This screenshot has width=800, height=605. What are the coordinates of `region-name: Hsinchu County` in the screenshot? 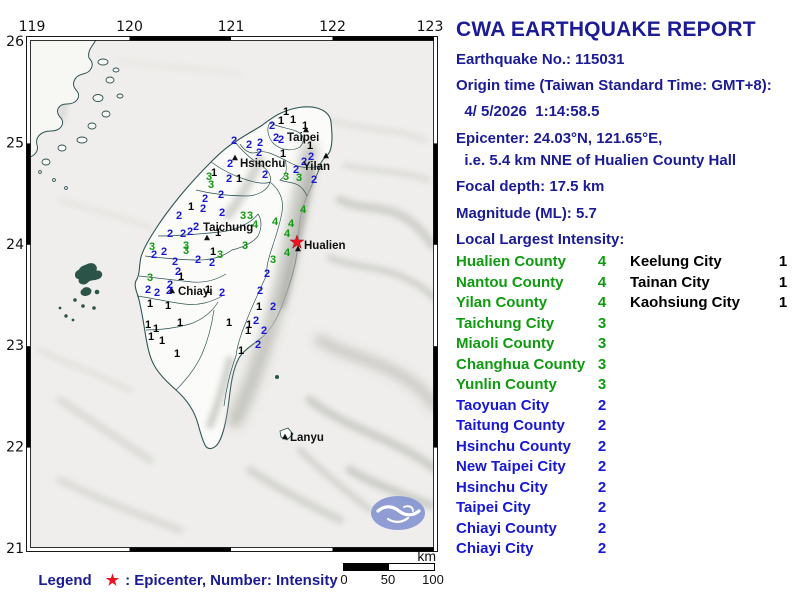 It's located at (513, 446).